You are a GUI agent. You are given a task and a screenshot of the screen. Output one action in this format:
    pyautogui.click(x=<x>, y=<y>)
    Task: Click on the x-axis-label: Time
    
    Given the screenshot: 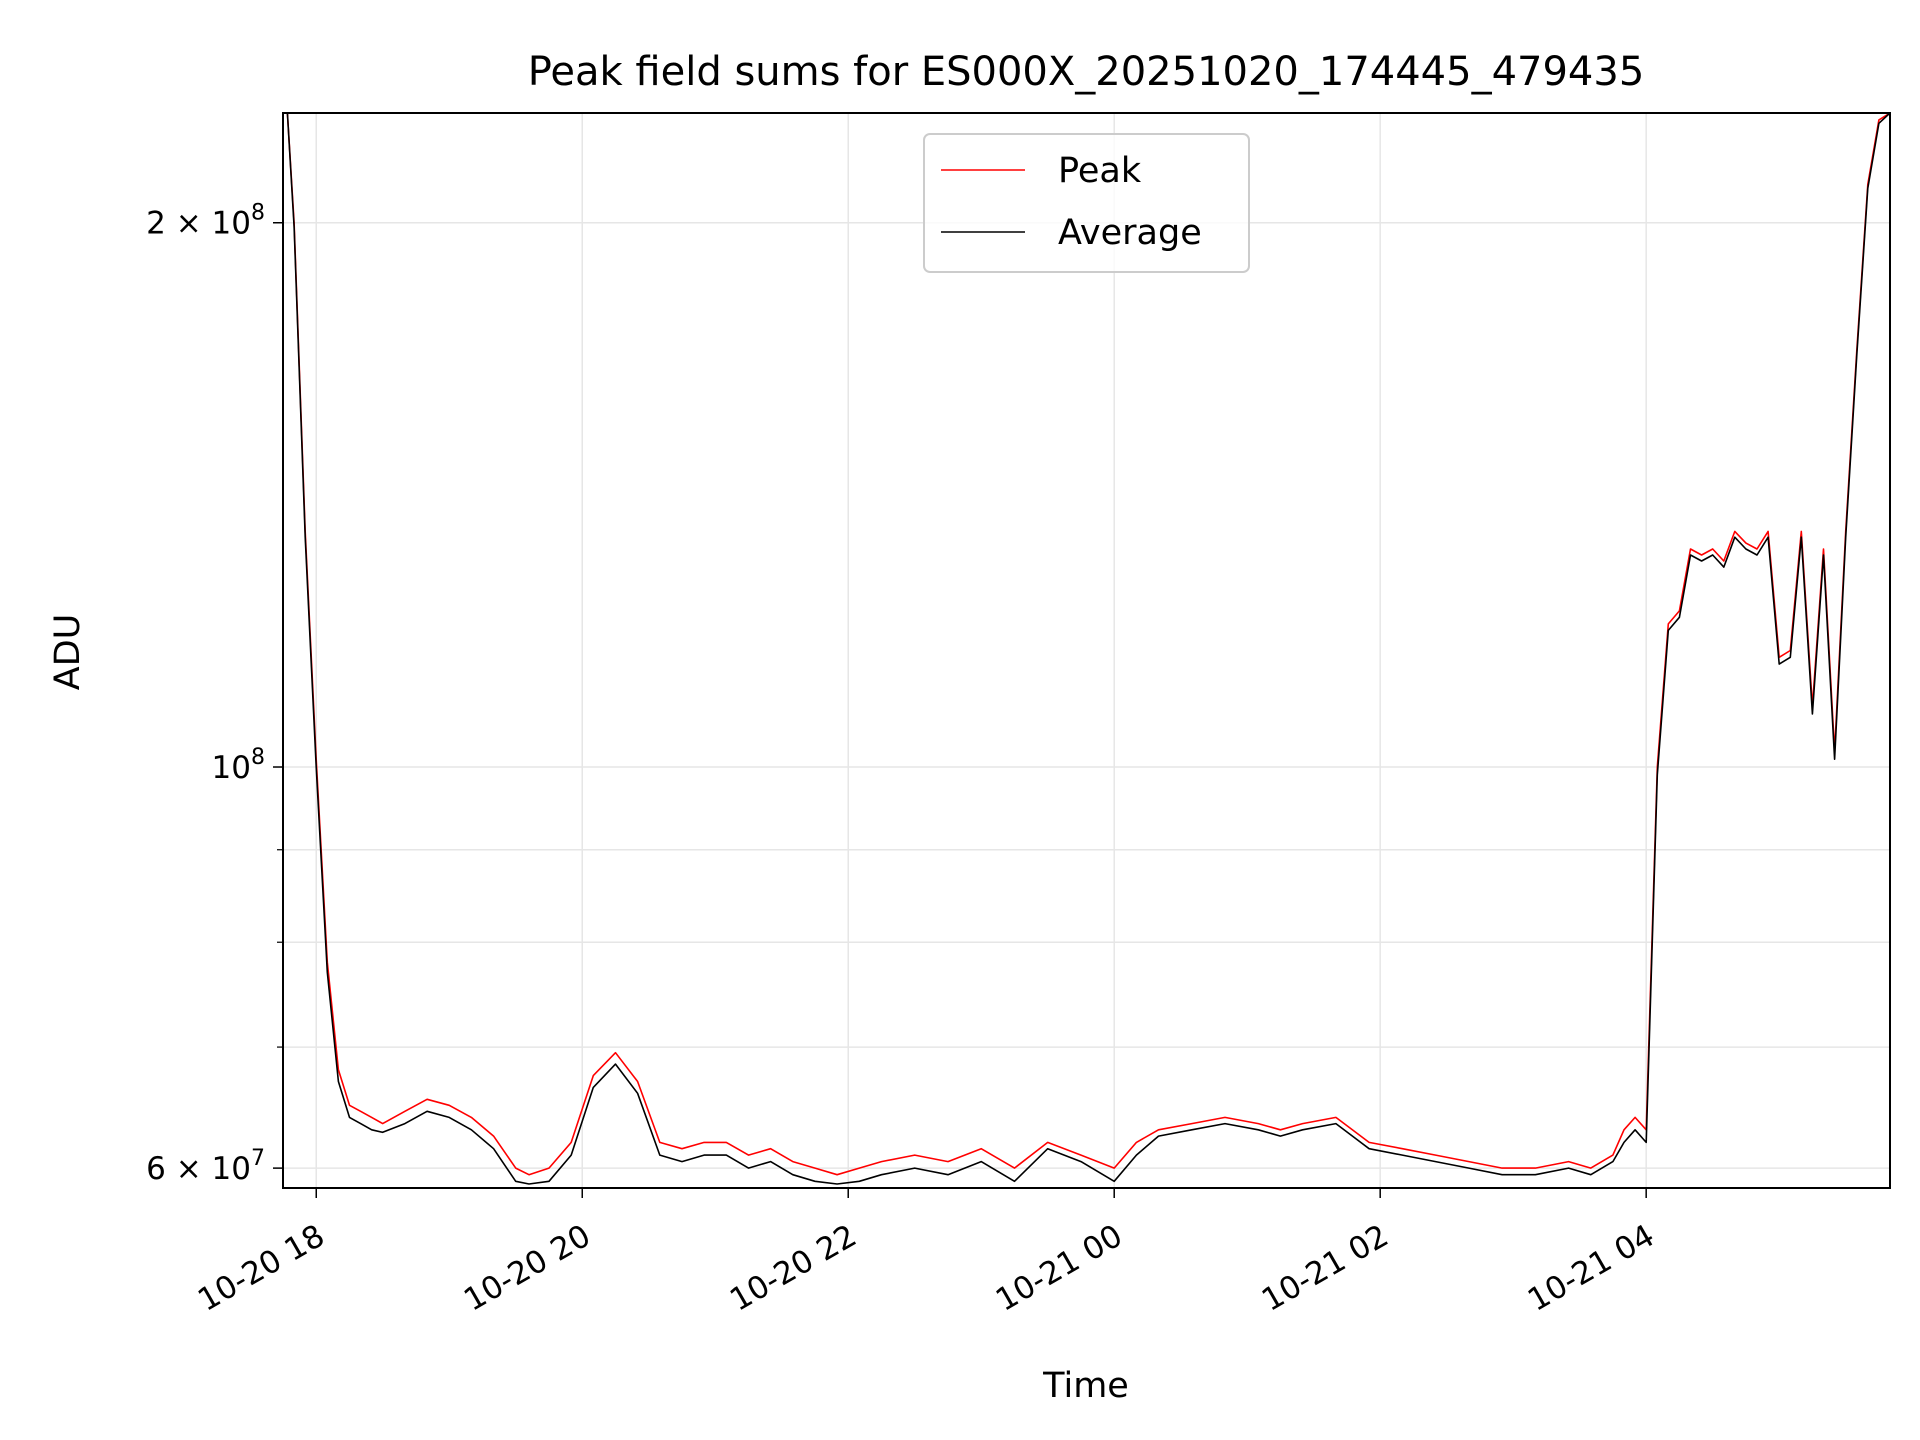 What is the action you would take?
    pyautogui.click(x=1085, y=1386)
    